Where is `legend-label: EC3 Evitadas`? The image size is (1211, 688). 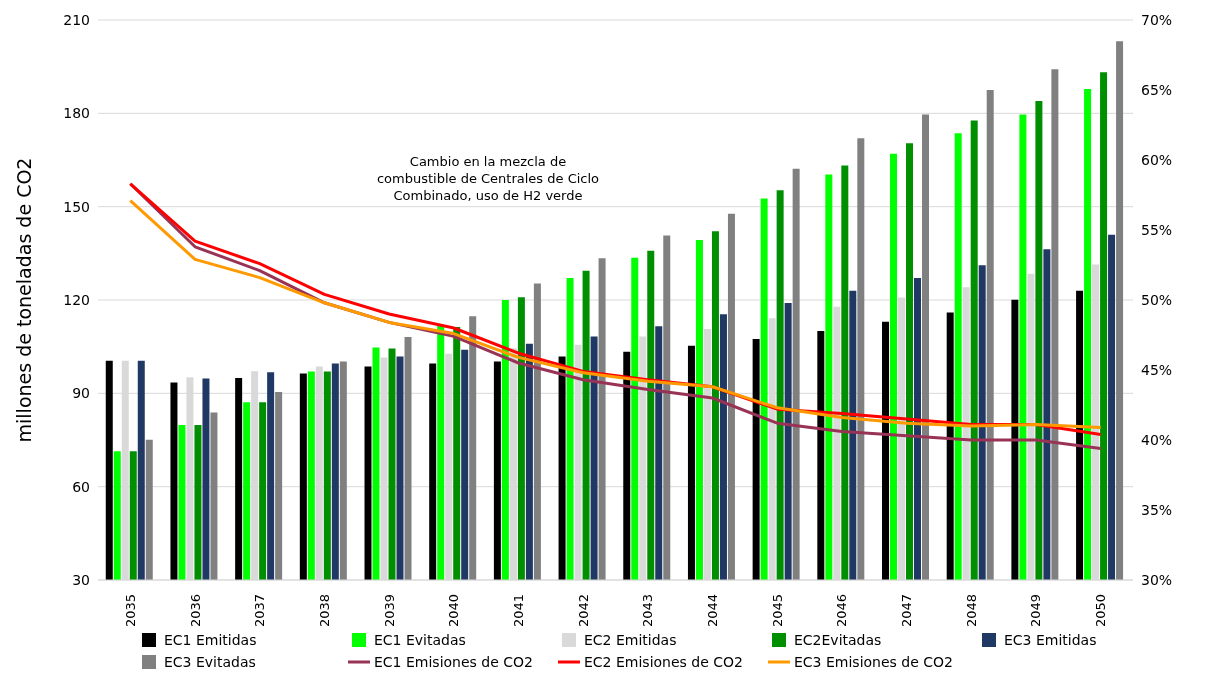 legend-label: EC3 Evitadas is located at coordinates (210, 662).